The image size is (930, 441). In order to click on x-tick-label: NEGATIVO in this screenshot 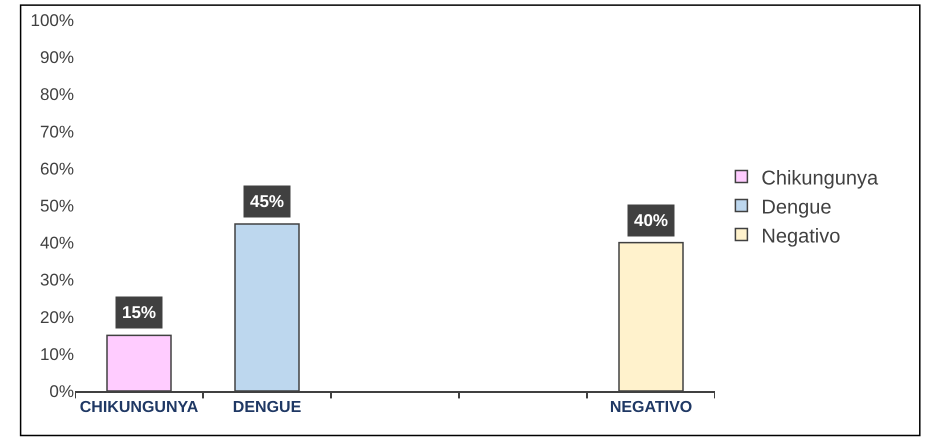, I will do `click(651, 407)`.